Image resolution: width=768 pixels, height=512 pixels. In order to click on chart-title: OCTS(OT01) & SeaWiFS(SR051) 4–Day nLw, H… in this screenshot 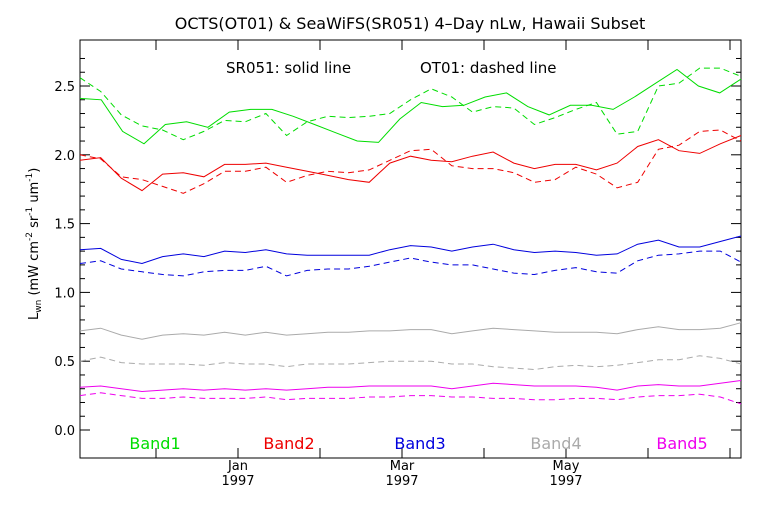, I will do `click(410, 23)`.